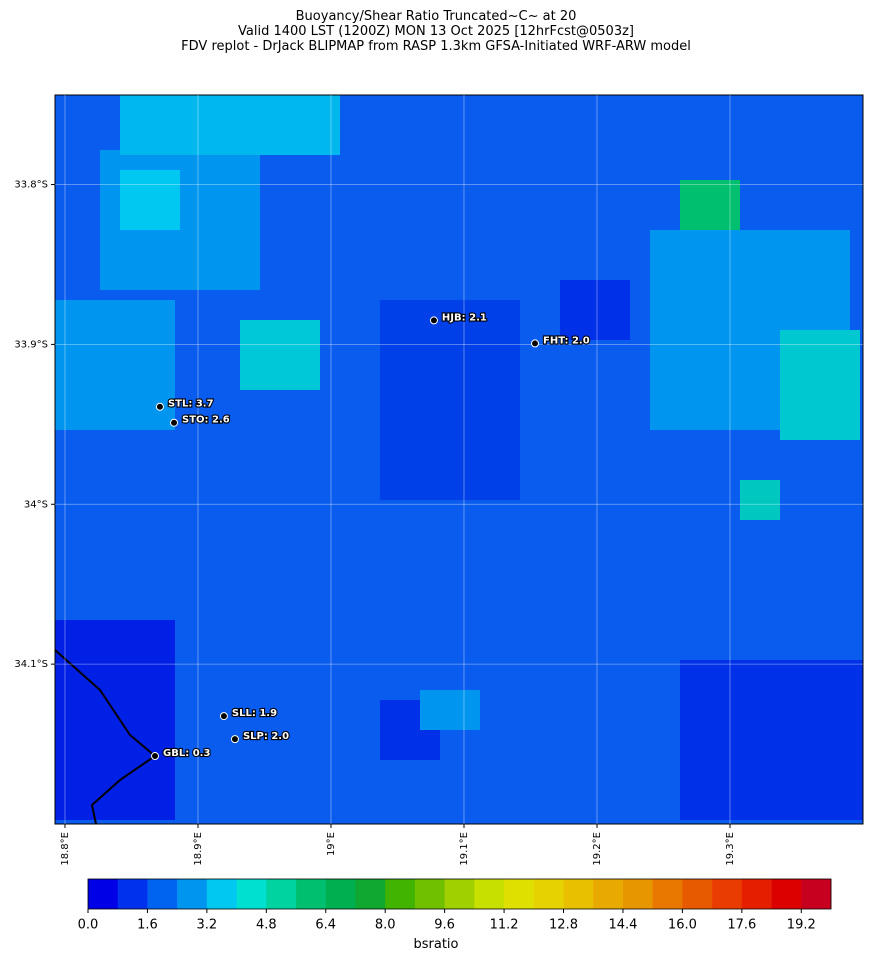 The width and height of the screenshot is (873, 962). What do you see at coordinates (206, 420) in the screenshot?
I see `station-label: STO: 2.6` at bounding box center [206, 420].